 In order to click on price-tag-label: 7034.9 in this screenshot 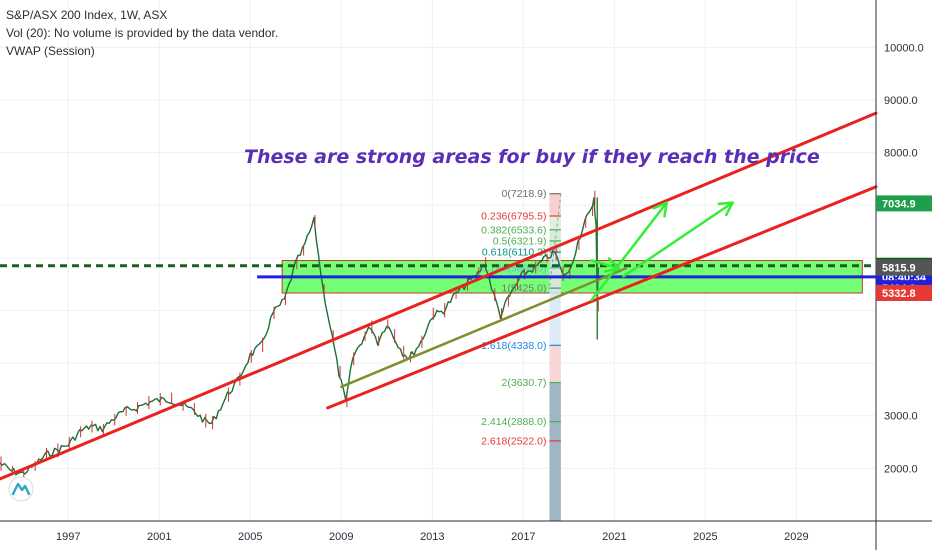, I will do `click(899, 204)`.